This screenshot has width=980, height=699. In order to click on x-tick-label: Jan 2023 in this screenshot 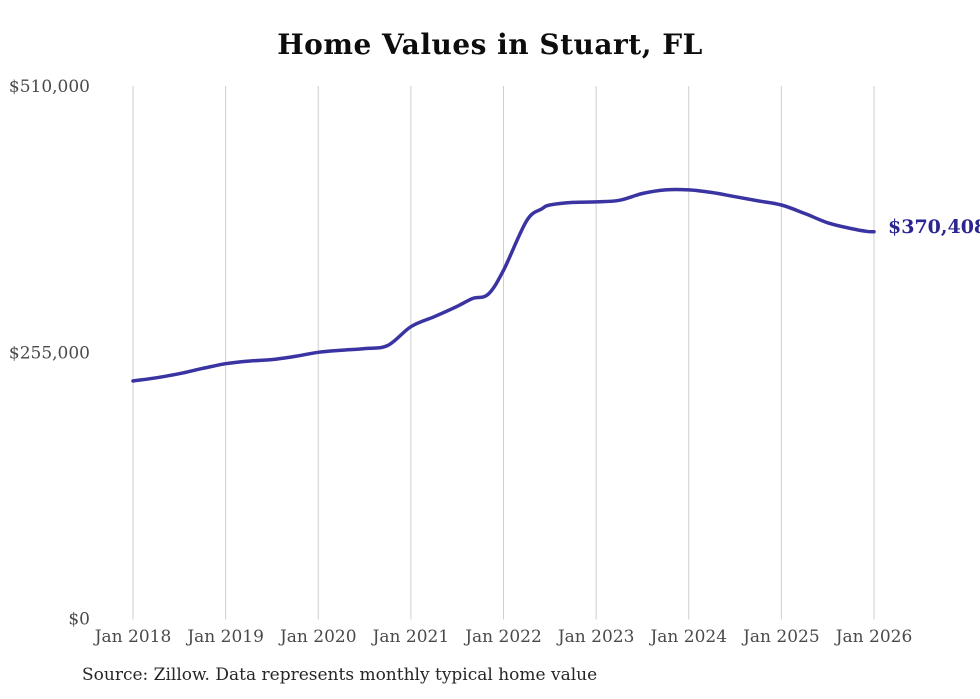, I will do `click(595, 637)`.